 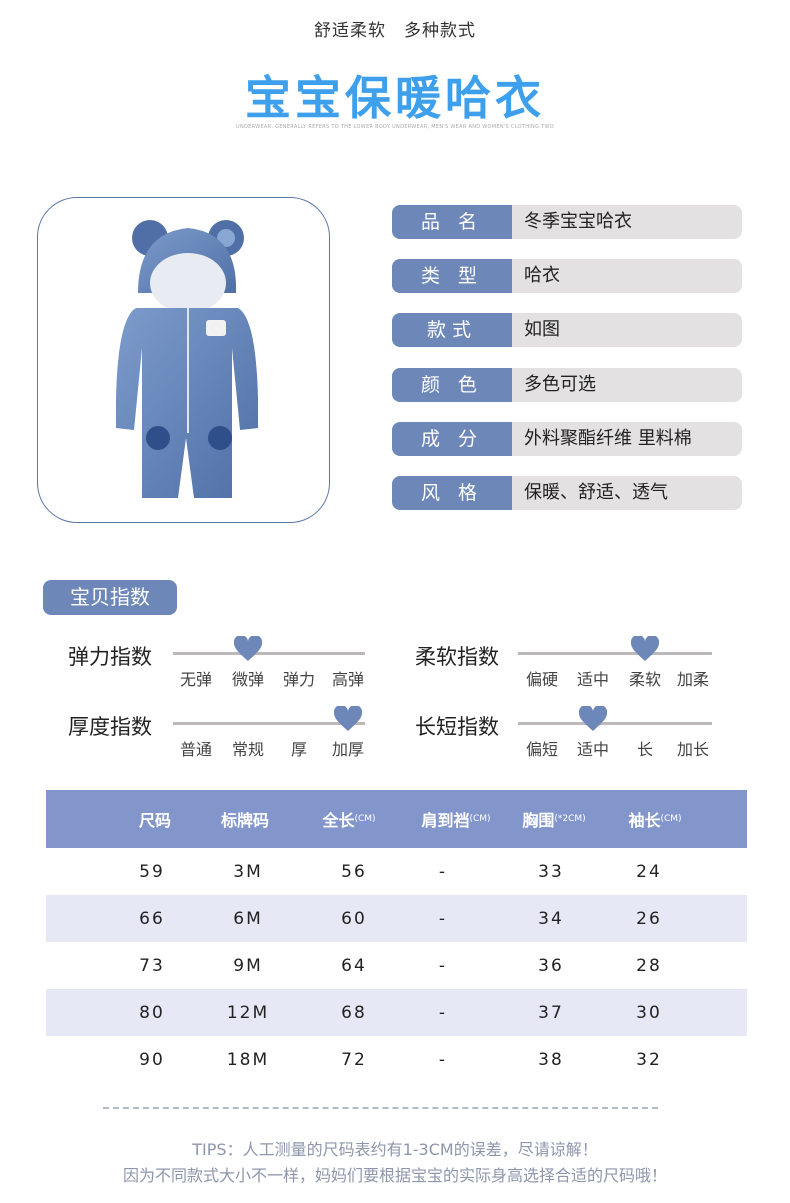 What do you see at coordinates (110, 597) in the screenshot?
I see `index-section-title: 宝贝指数` at bounding box center [110, 597].